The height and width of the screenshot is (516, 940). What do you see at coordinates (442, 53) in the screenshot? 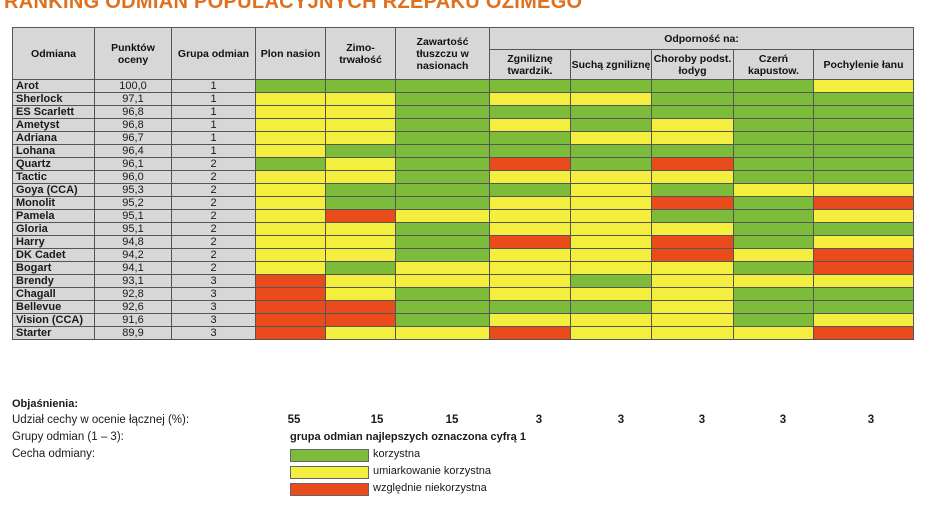
I see `header-fat-content: Zawartość tłuszczu w nasionach` at bounding box center [442, 53].